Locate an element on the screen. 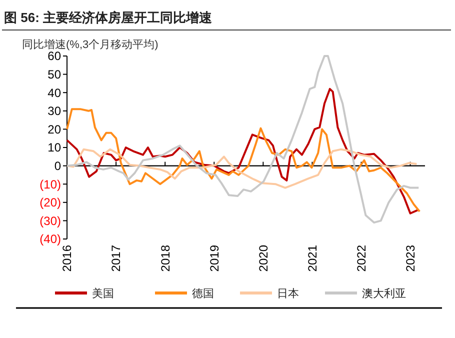 The image size is (455, 338). chart-title: 图 56: 主要经济体房屋开工同比增速 is located at coordinates (109, 17).